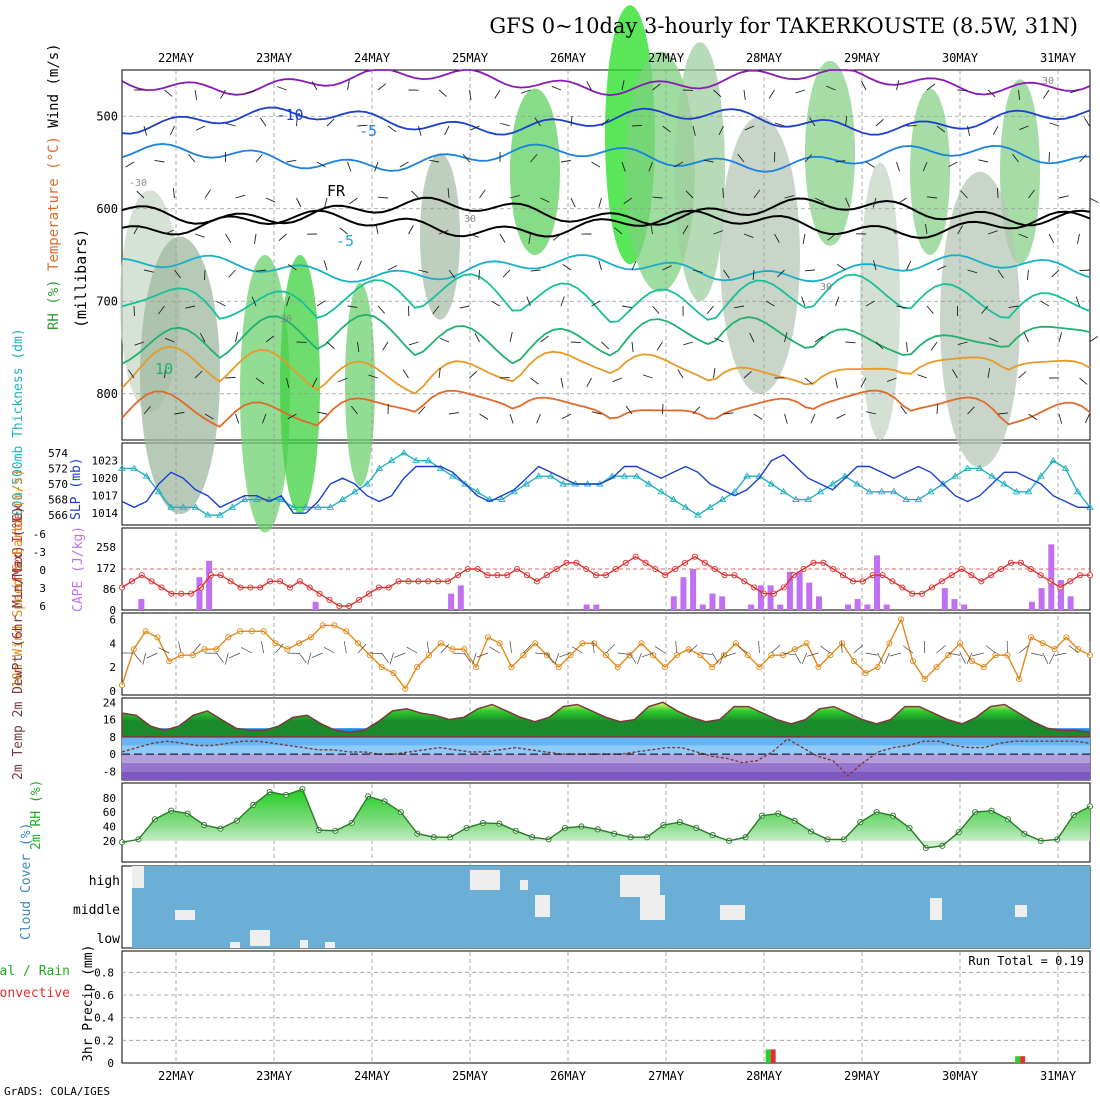 The width and height of the screenshot is (1100, 1100). I want to click on y-tick-cape: 0, so click(112, 610).